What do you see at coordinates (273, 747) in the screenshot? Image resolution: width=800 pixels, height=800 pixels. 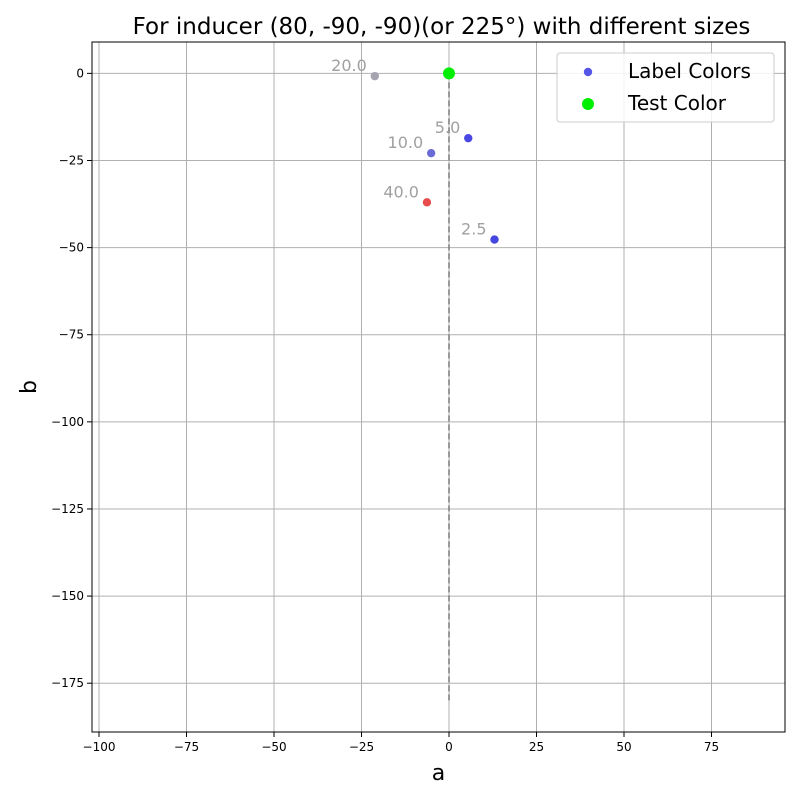 I see `x-tick-label: −50` at bounding box center [273, 747].